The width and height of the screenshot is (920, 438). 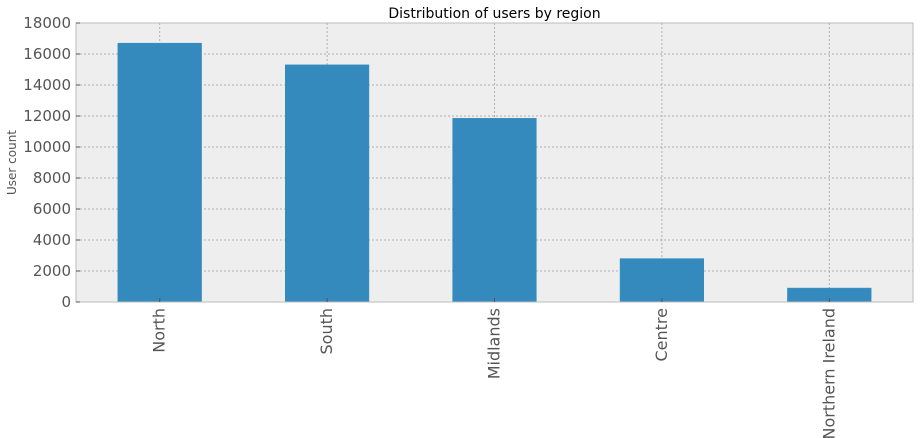 What do you see at coordinates (326, 331) in the screenshot?
I see `x-tick-label: South` at bounding box center [326, 331].